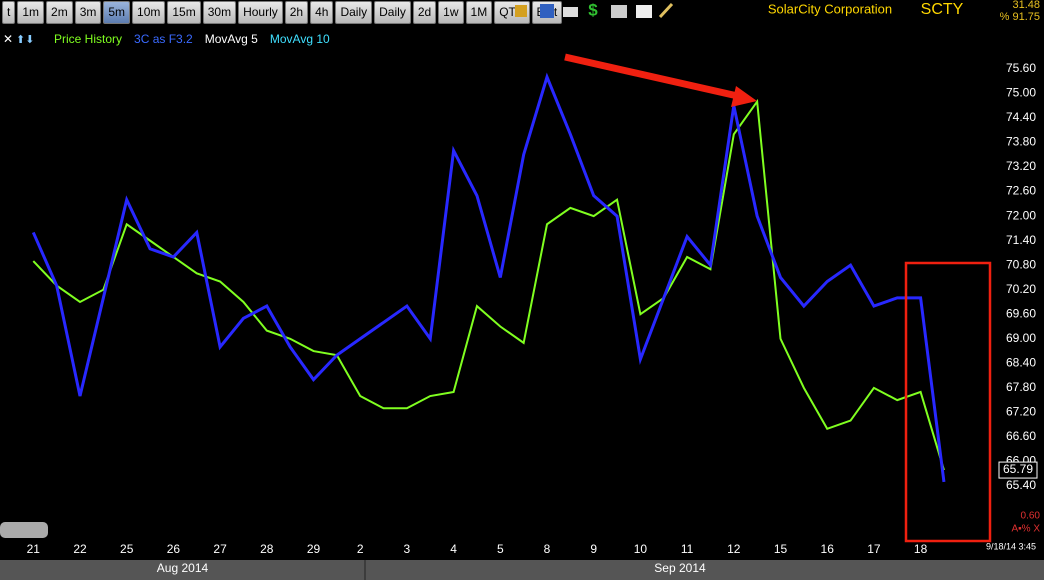  Describe the element at coordinates (184, 12) in the screenshot. I see `timeframe-button: 15m` at that location.